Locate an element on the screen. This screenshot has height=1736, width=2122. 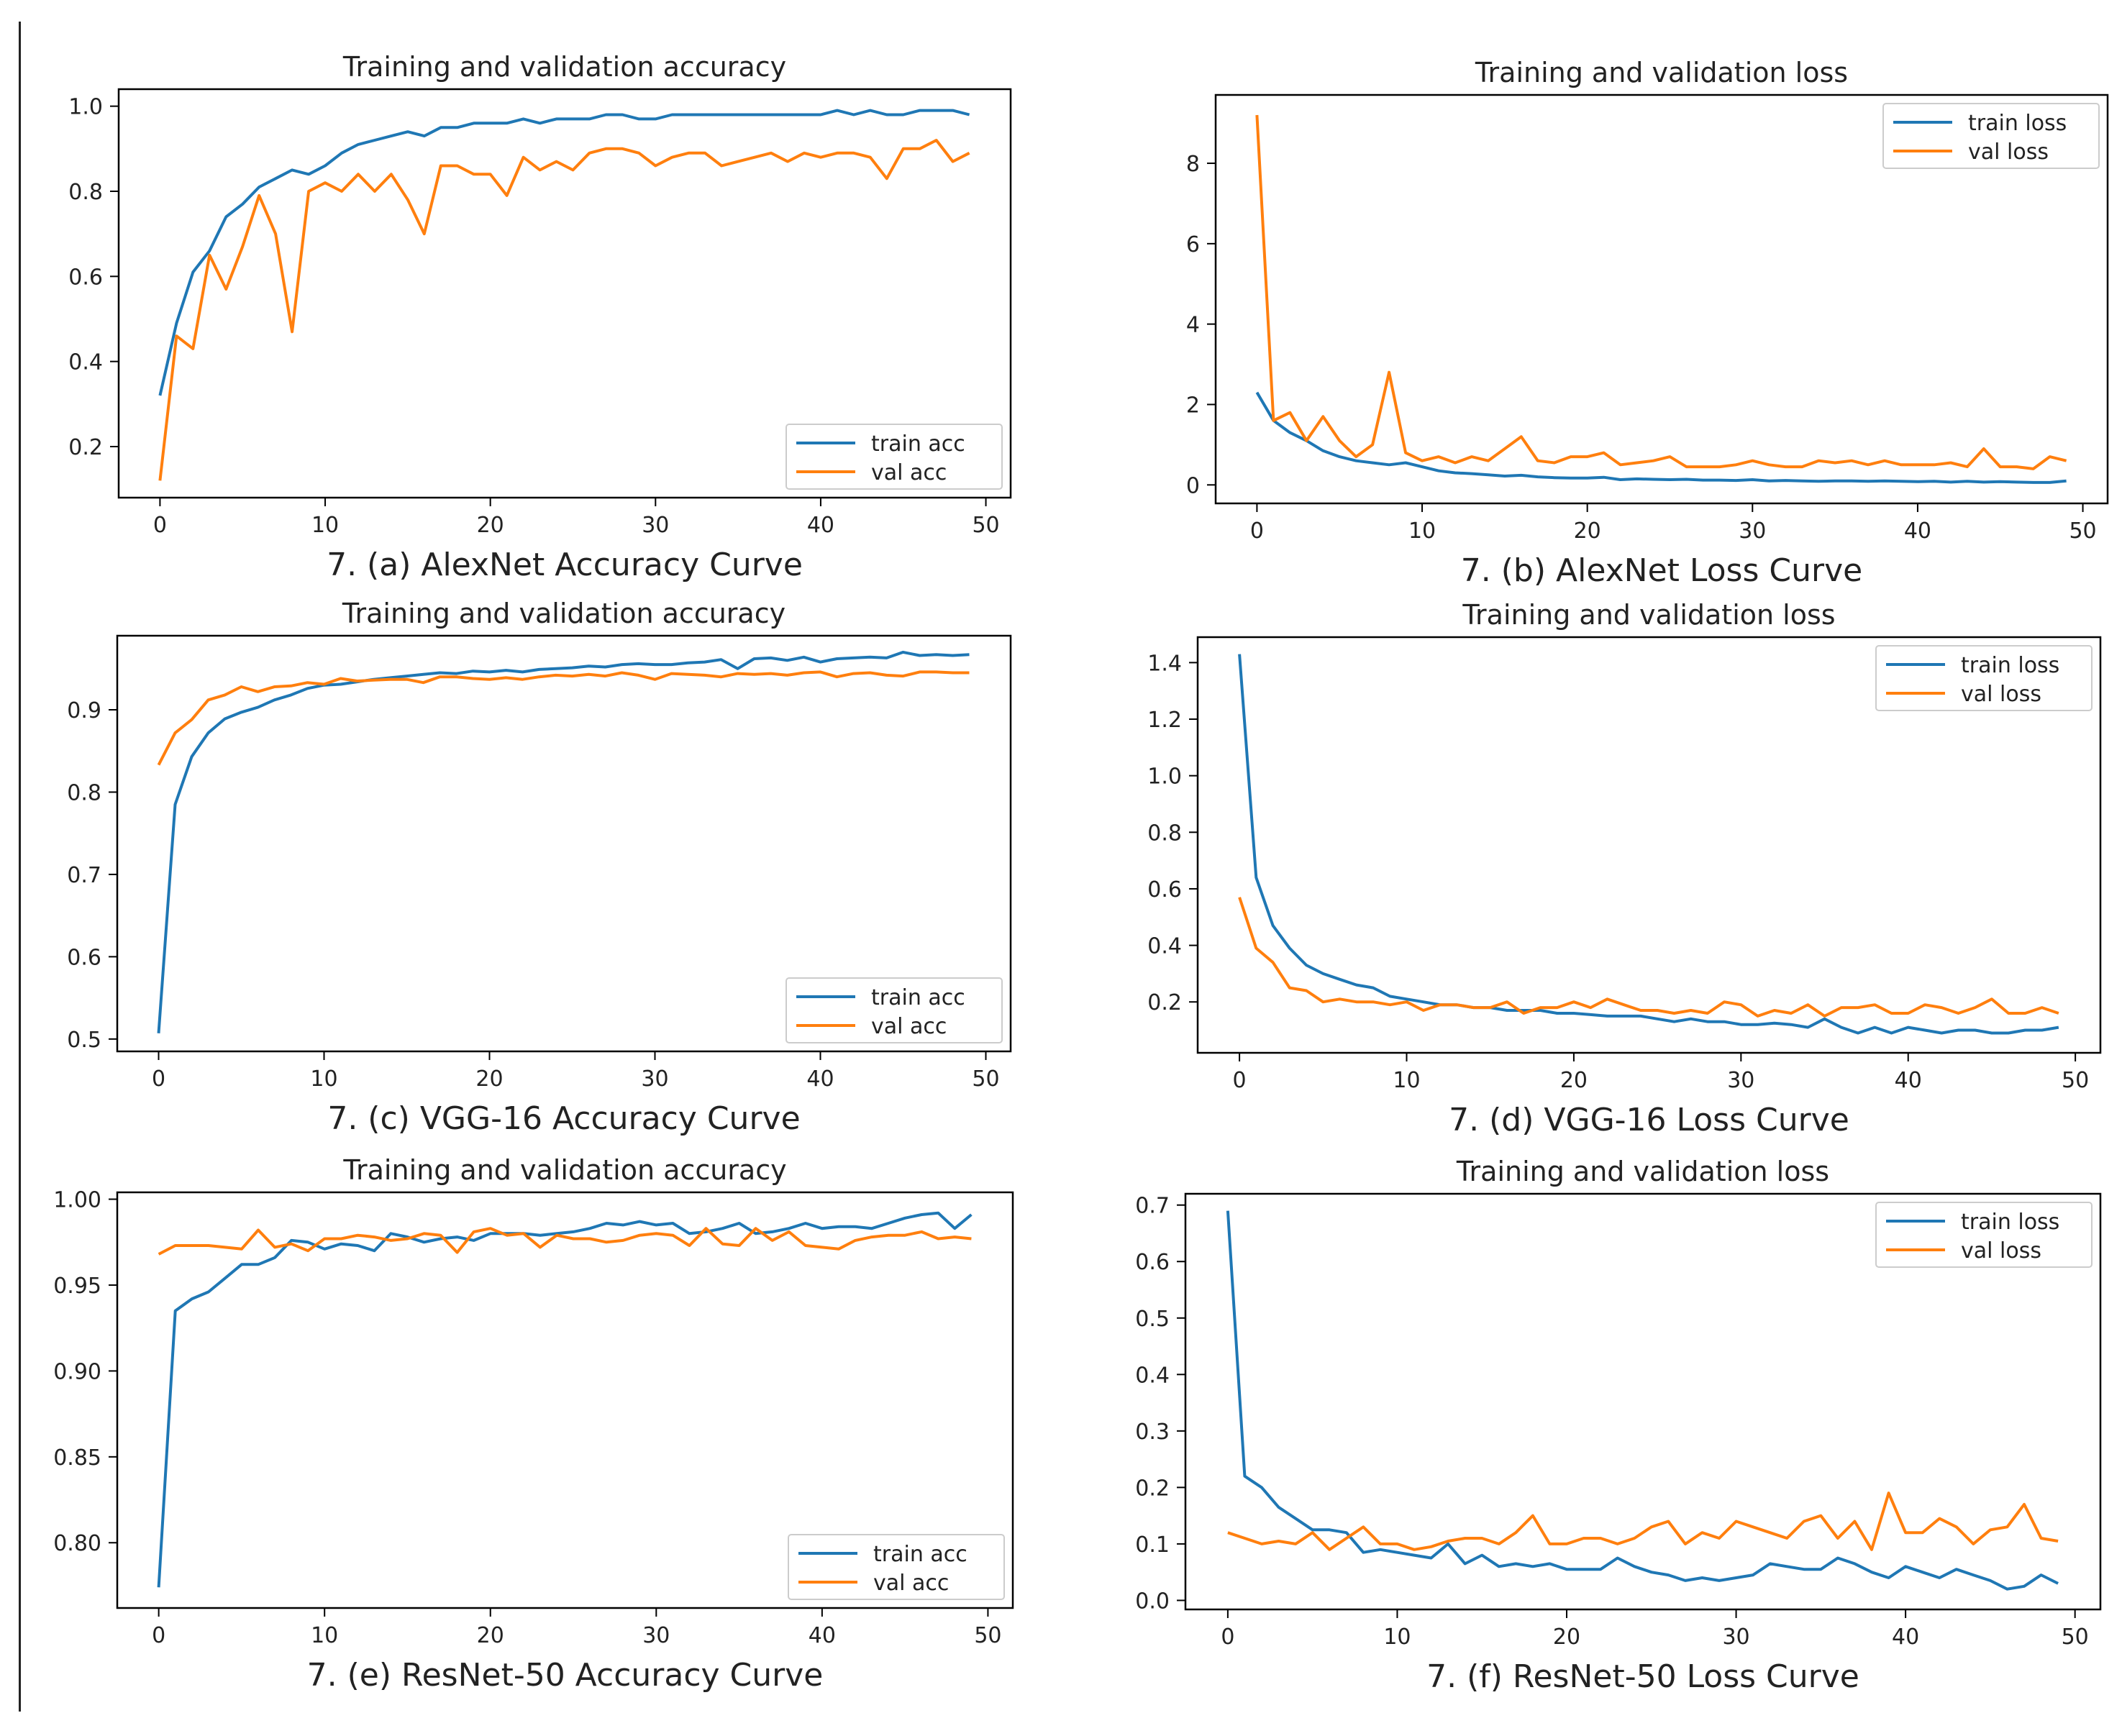
y-tick-label: 0 is located at coordinates (1193, 486).